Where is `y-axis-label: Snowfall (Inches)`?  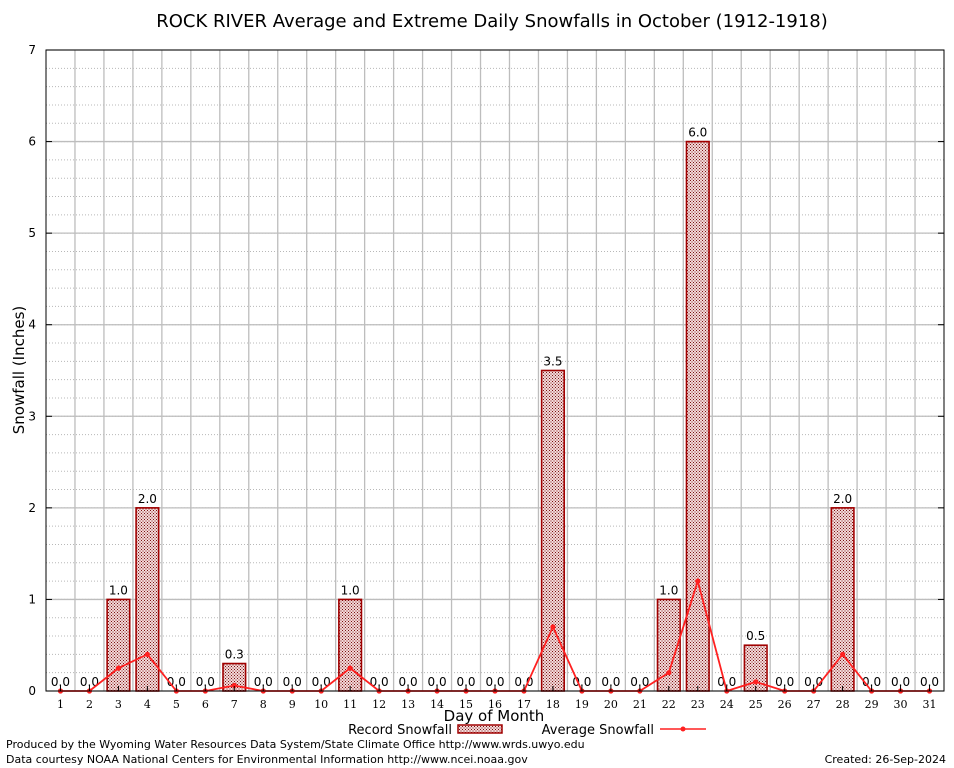 y-axis-label: Snowfall (Inches) is located at coordinates (19, 370).